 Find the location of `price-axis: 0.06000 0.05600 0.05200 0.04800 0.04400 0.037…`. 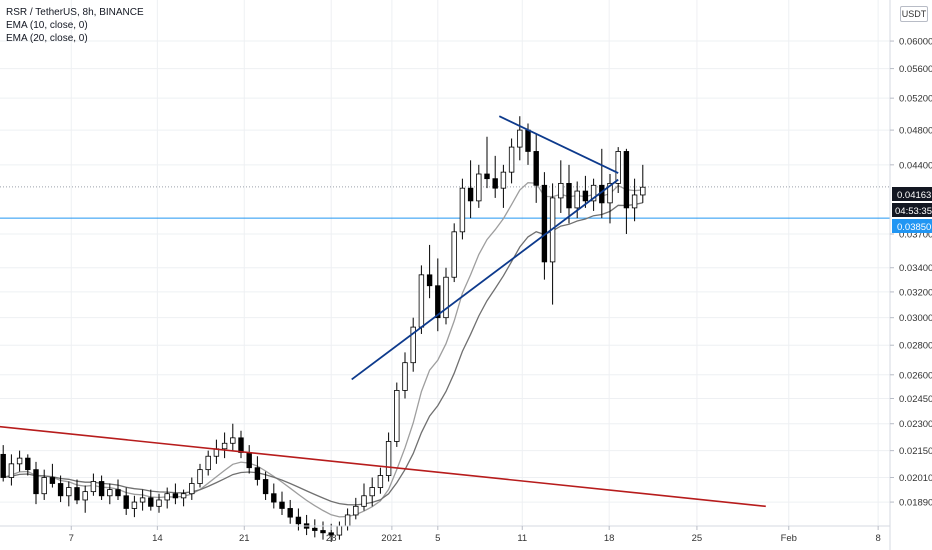

price-axis: 0.06000 0.05600 0.05200 0.04800 0.04400 0.037… is located at coordinates (911, 273).